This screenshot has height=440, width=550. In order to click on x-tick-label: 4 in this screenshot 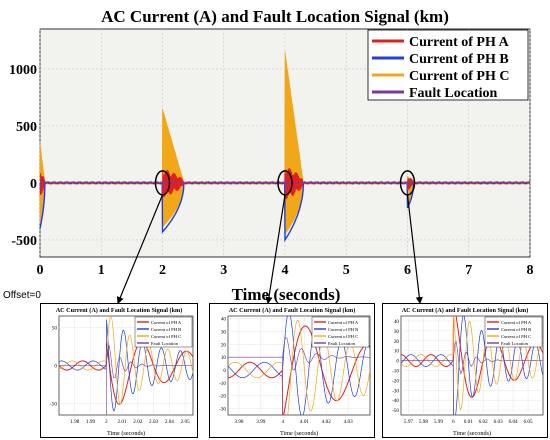, I will do `click(285, 270)`.